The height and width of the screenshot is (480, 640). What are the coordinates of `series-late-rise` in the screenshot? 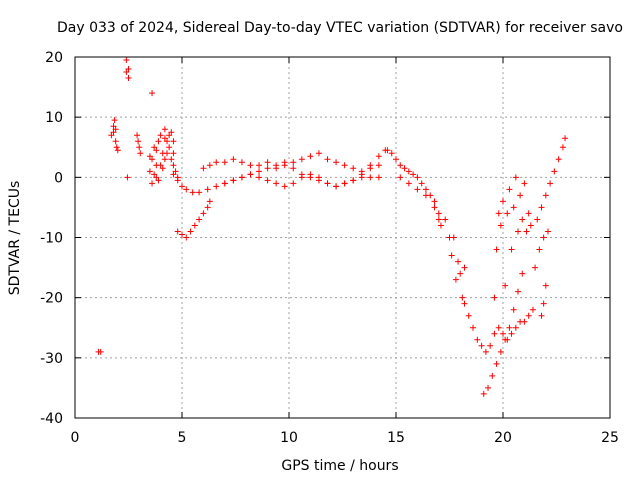 It's located at (550, 227).